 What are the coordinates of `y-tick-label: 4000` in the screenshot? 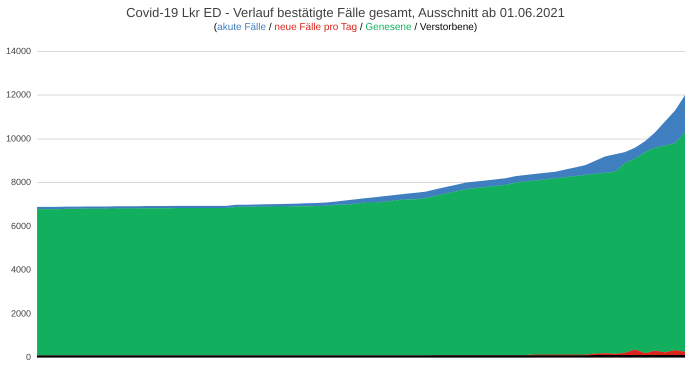 It's located at (21, 269).